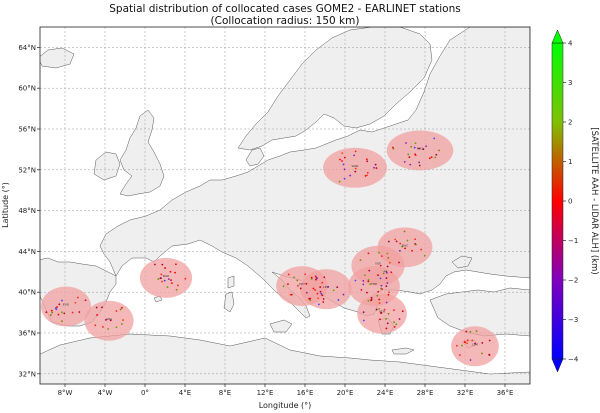 The width and height of the screenshot is (600, 413). What do you see at coordinates (185, 393) in the screenshot?
I see `x-tick-label: 4°E` at bounding box center [185, 393].